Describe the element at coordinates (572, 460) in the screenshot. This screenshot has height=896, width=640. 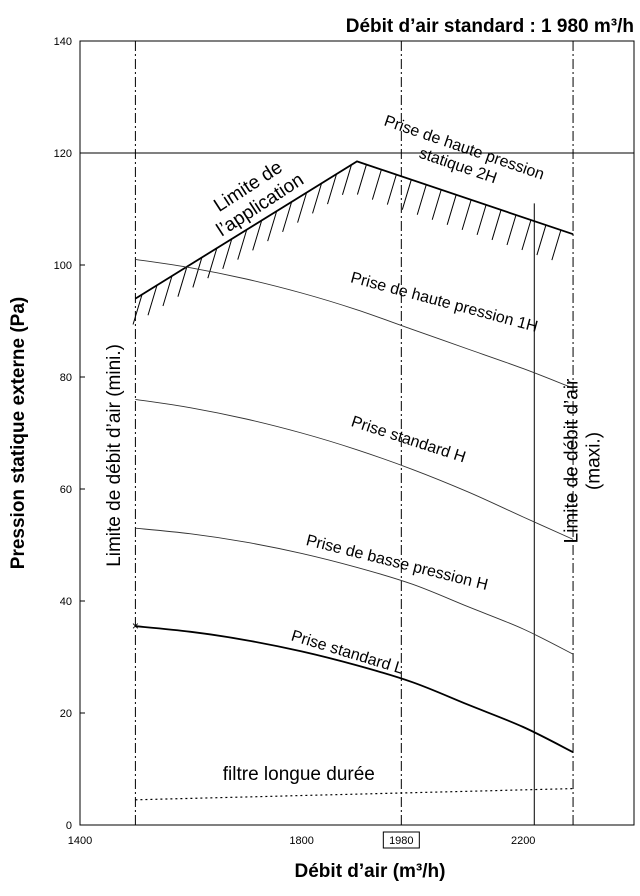
I see `max-airflow-limit-label-line: Limite de débit d’air` at that location.